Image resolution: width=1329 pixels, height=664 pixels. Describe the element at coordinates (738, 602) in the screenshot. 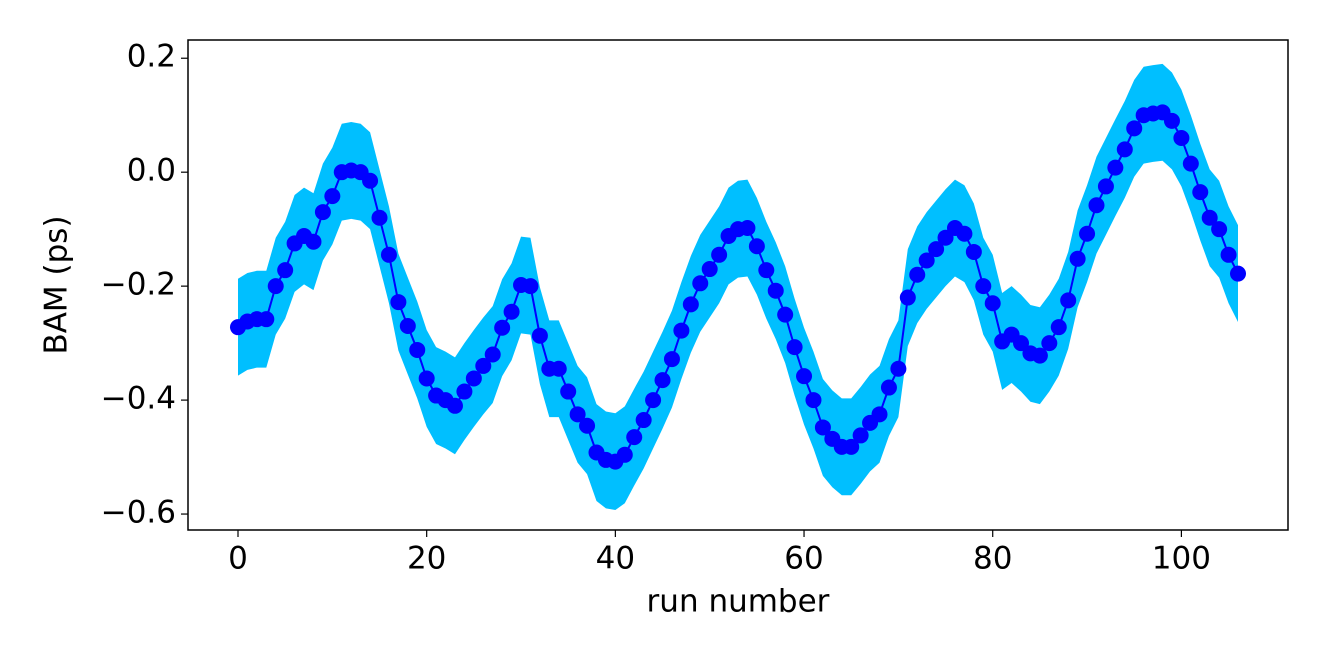

I see `x-axis-label: run number` at that location.